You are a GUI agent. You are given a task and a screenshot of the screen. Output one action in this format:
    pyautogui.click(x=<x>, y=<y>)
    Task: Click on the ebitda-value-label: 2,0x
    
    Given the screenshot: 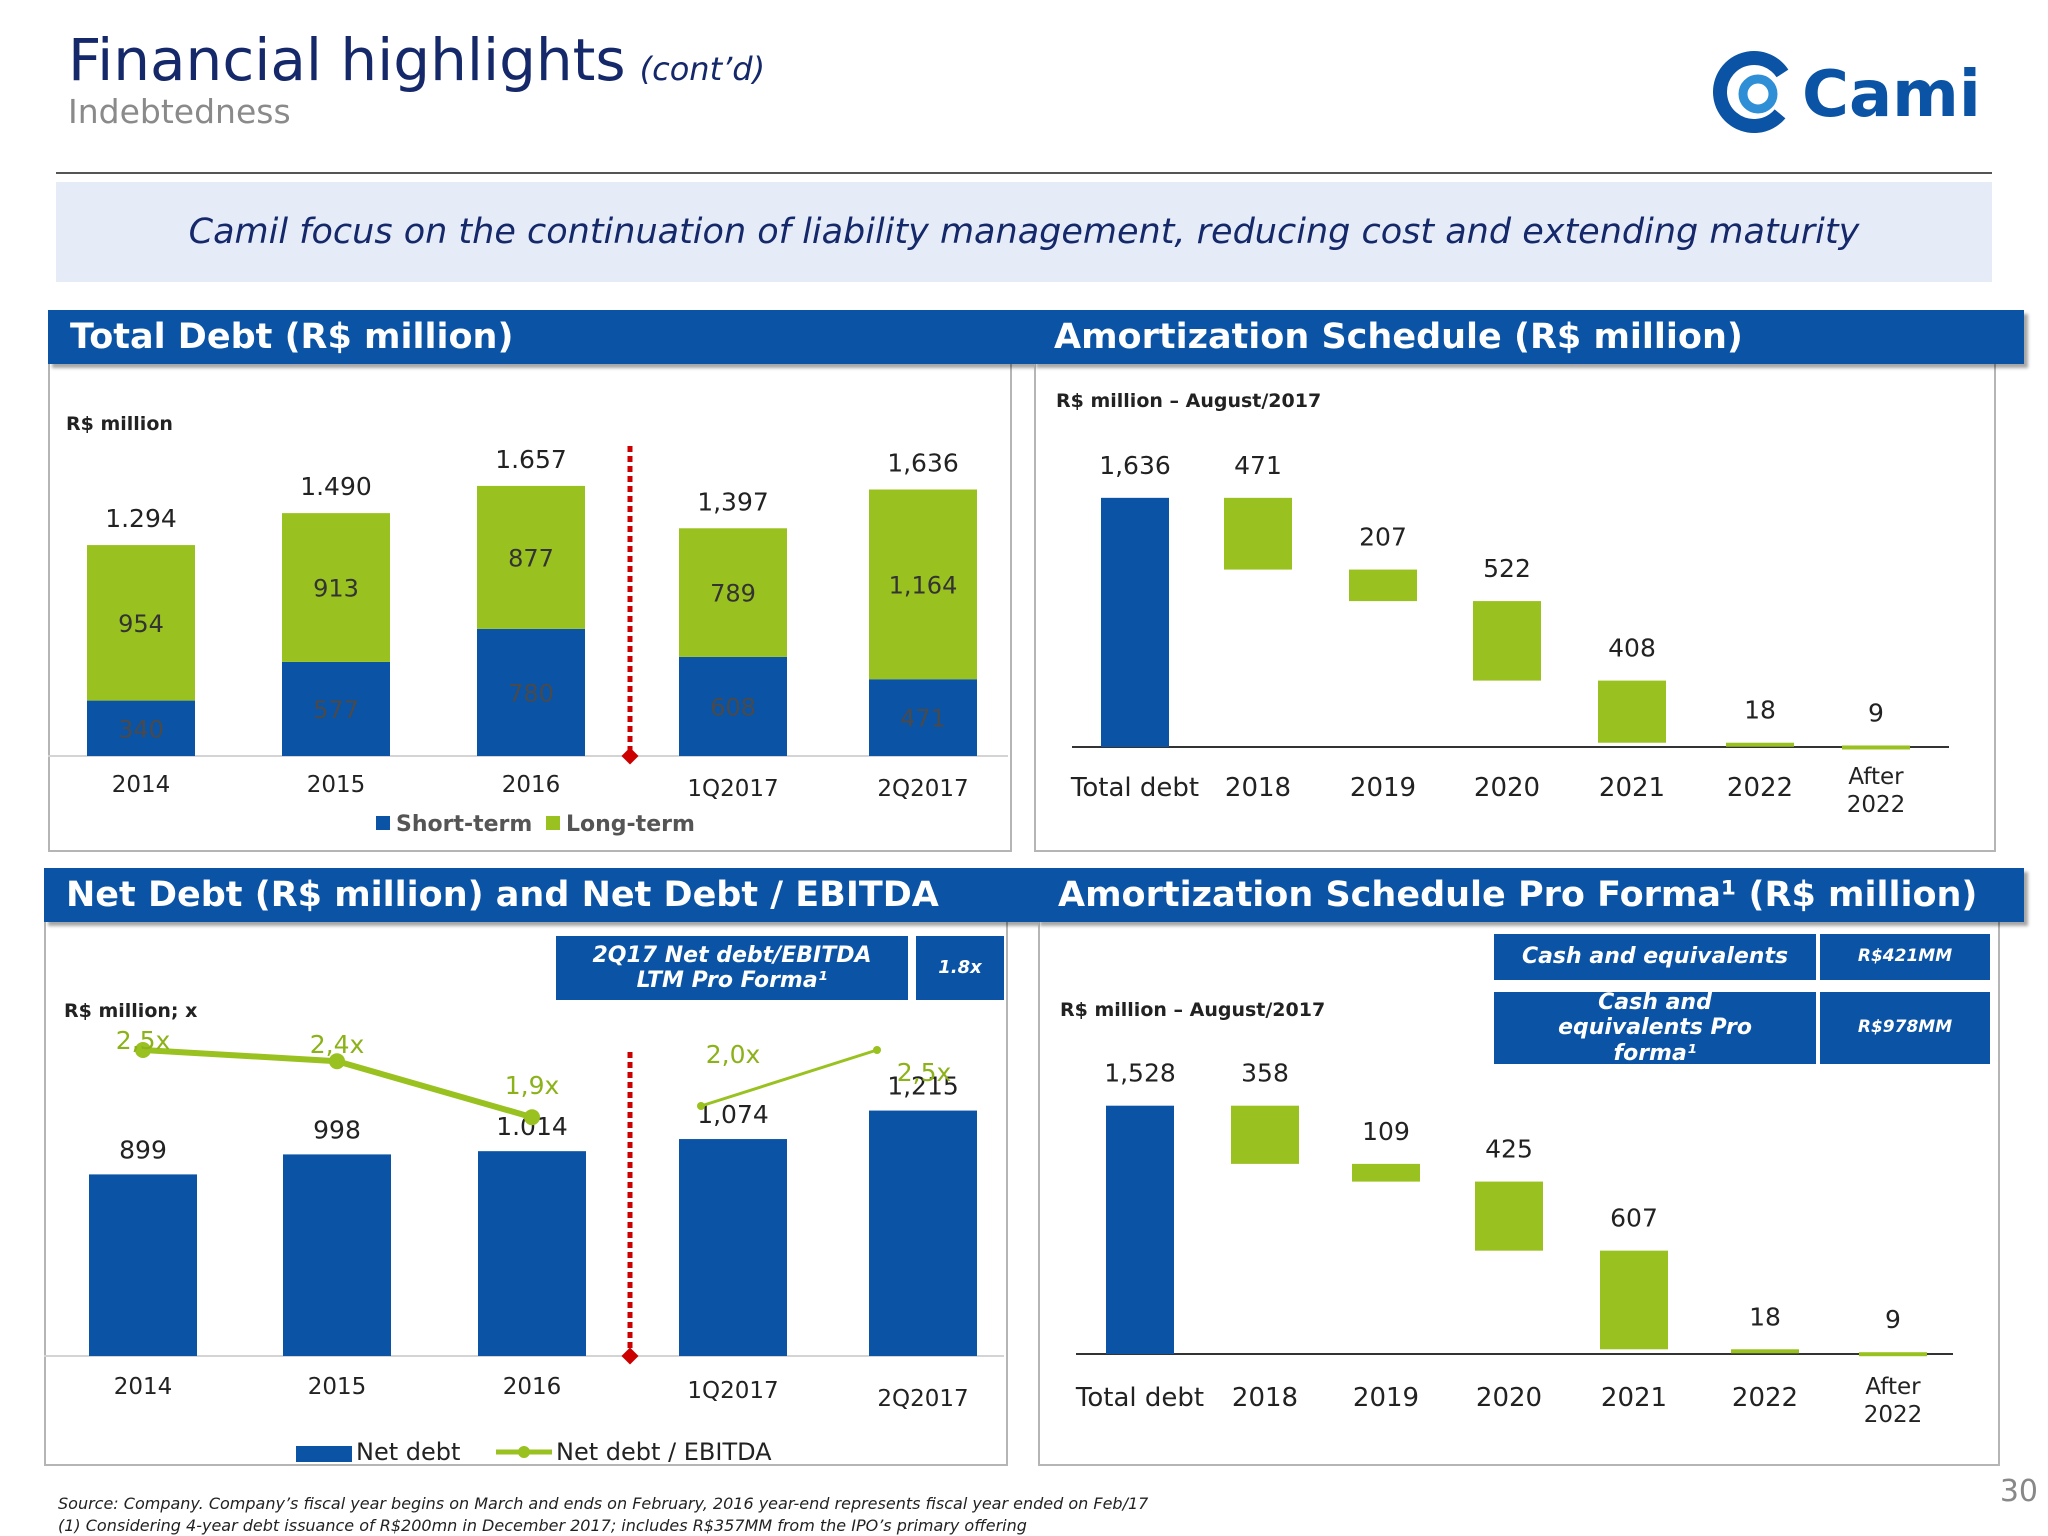 What is the action you would take?
    pyautogui.click(x=733, y=1054)
    